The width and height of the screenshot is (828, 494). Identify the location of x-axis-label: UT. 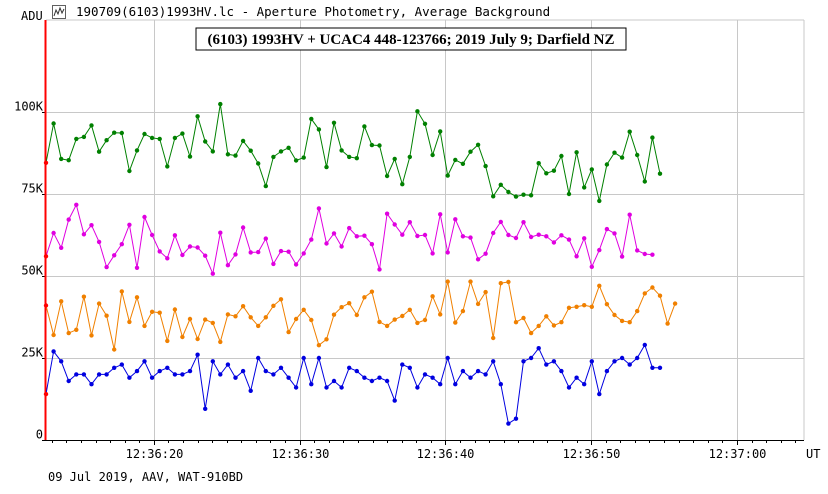
(813, 454).